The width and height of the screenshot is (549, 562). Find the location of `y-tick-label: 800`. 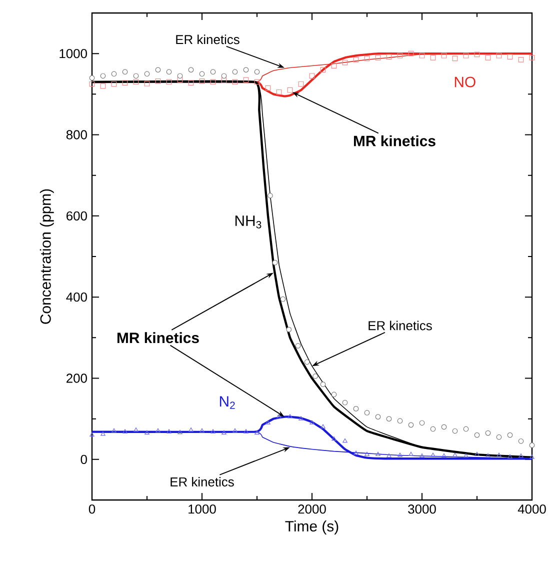

y-tick-label: 800 is located at coordinates (76, 135).